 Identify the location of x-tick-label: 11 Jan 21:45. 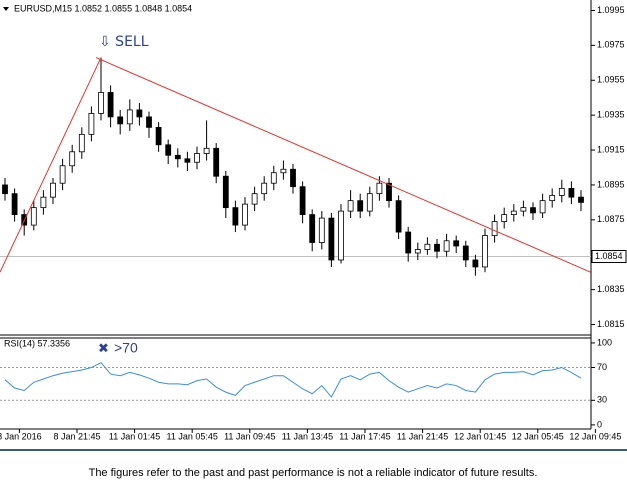
(422, 436).